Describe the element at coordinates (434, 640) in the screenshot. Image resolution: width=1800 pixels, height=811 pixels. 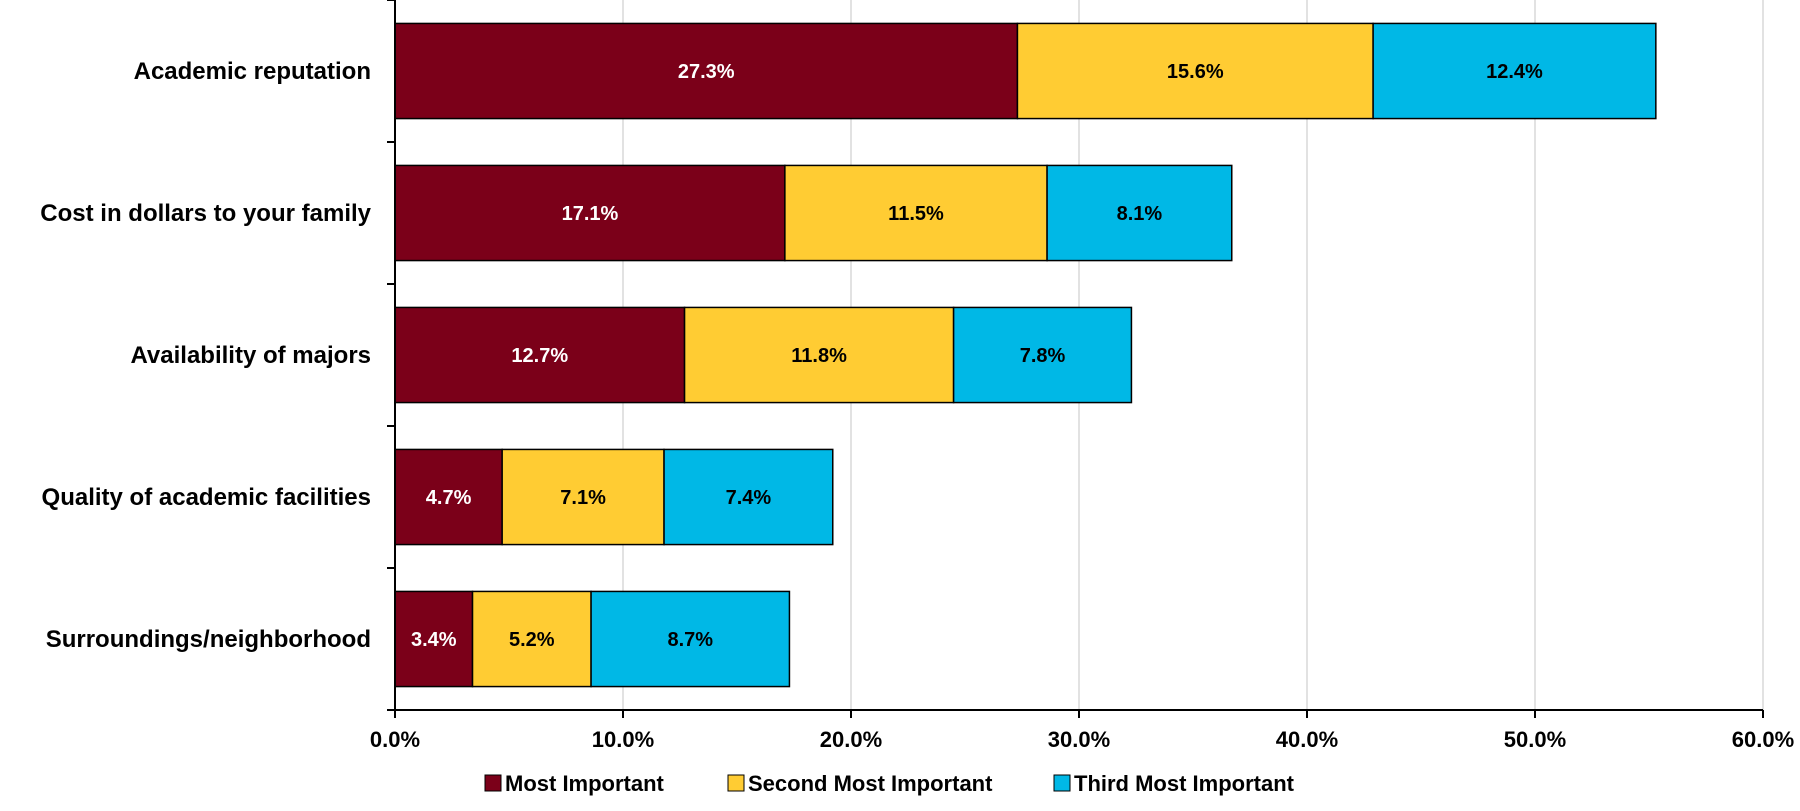
I see `data-label: 3.4%` at that location.